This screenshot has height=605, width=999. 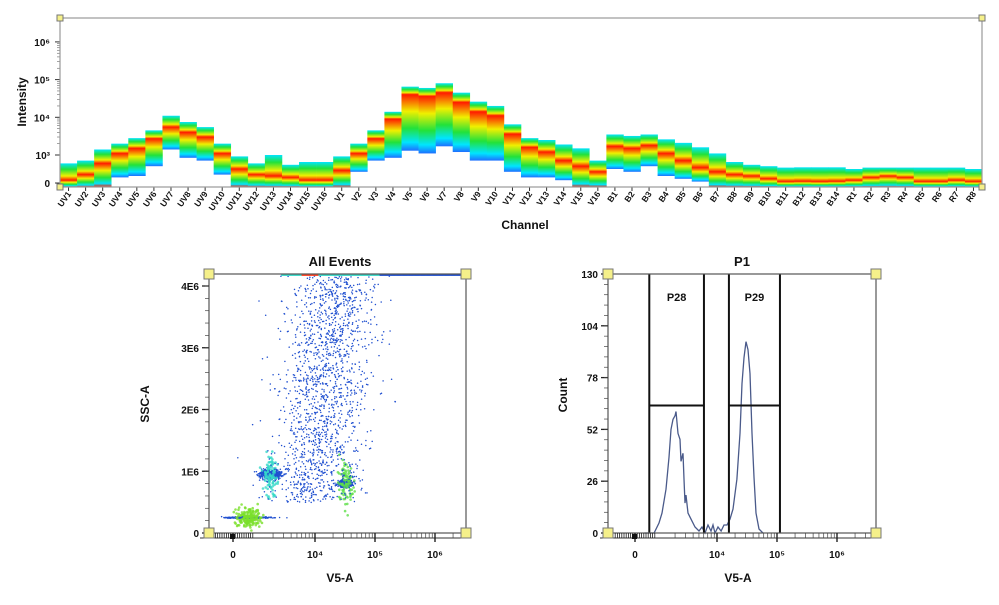 I want to click on channel-band-V5, so click(x=410, y=118).